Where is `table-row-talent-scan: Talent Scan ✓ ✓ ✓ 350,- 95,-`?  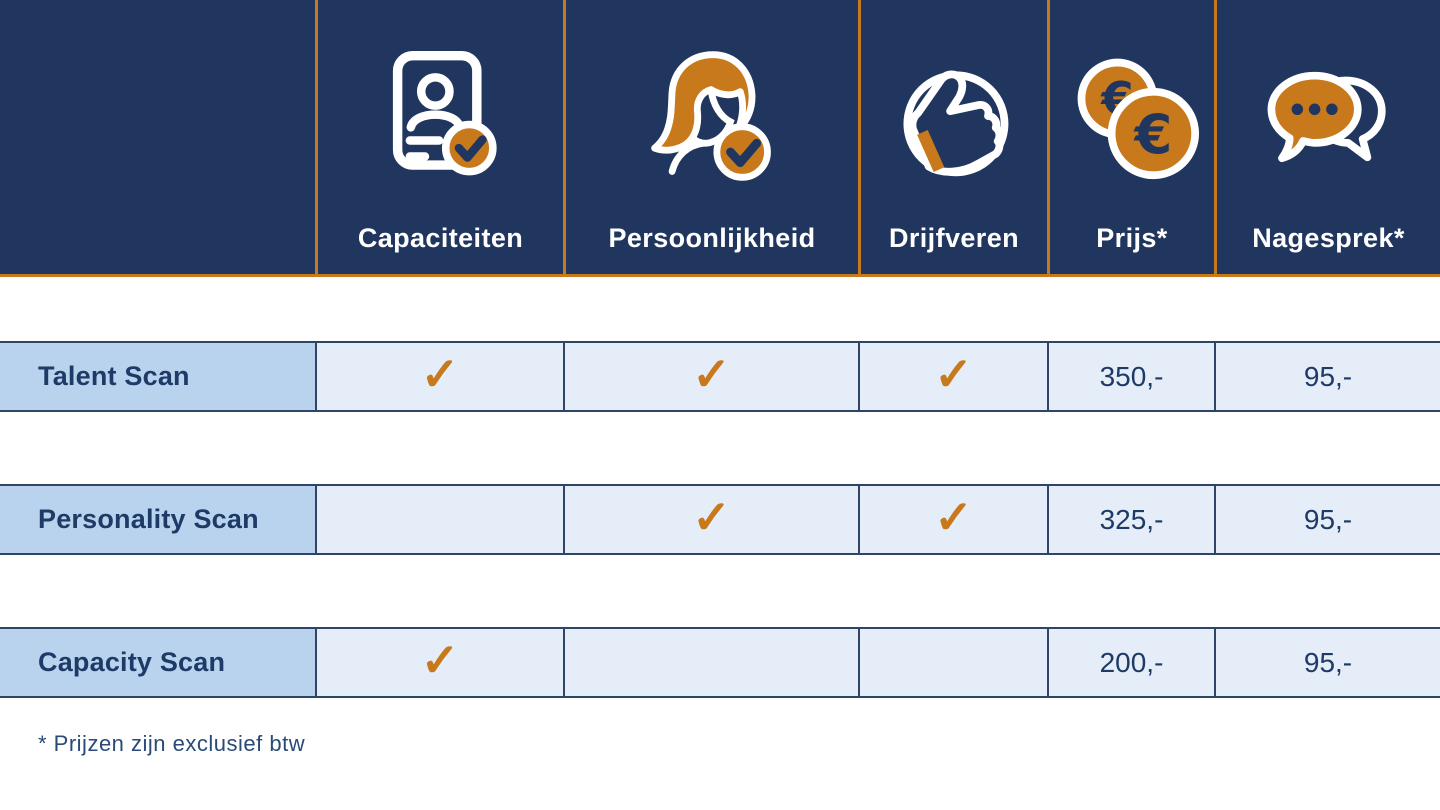 table-row-talent-scan: Talent Scan ✓ ✓ ✓ 350,- 95,- is located at coordinates (720, 376).